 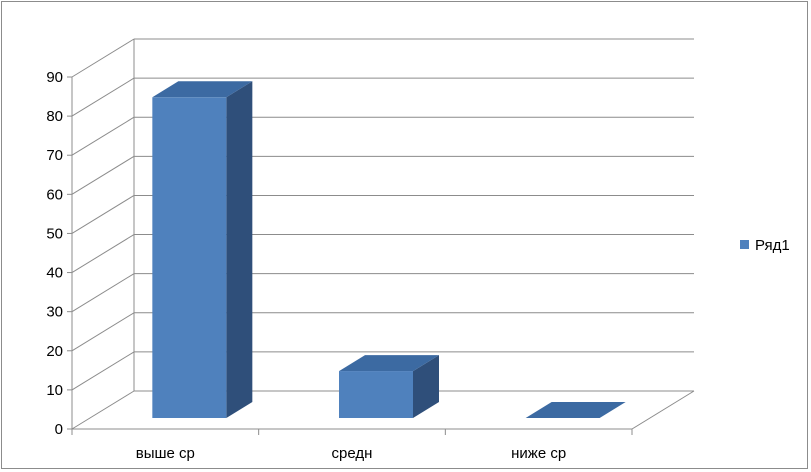 What do you see at coordinates (54, 233) in the screenshot?
I see `y-tick-label: 50` at bounding box center [54, 233].